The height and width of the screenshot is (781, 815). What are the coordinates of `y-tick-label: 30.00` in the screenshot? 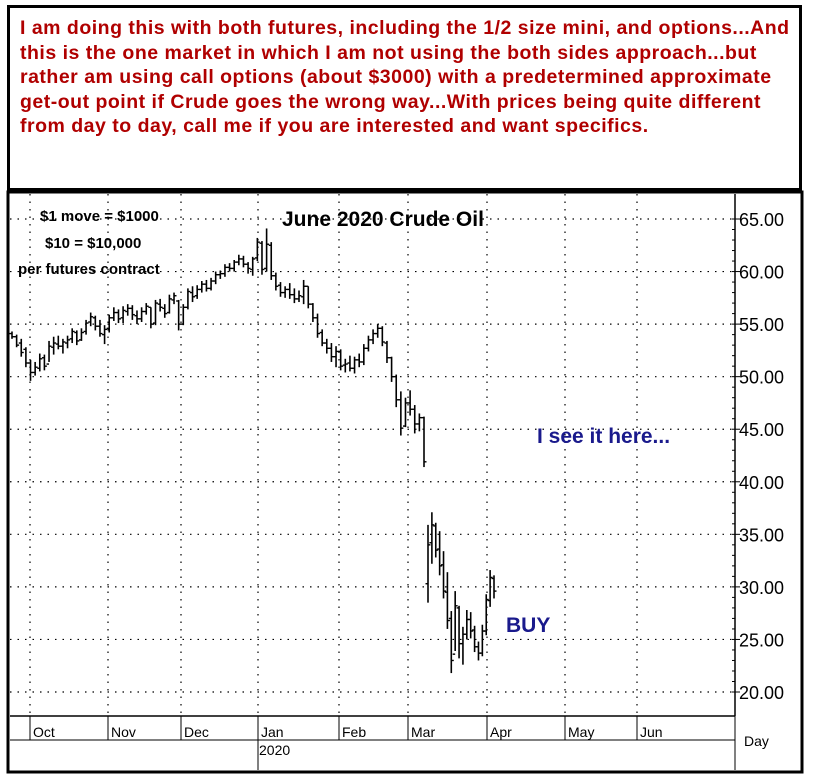 It's located at (761, 588).